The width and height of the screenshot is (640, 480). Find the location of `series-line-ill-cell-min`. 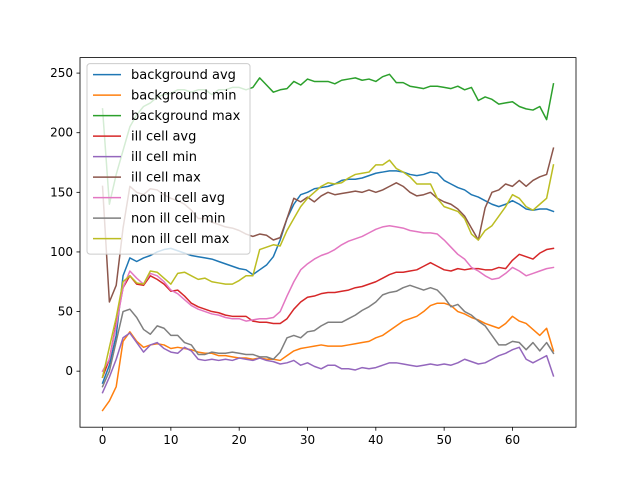

series-line-ill-cell-min is located at coordinates (328, 363).